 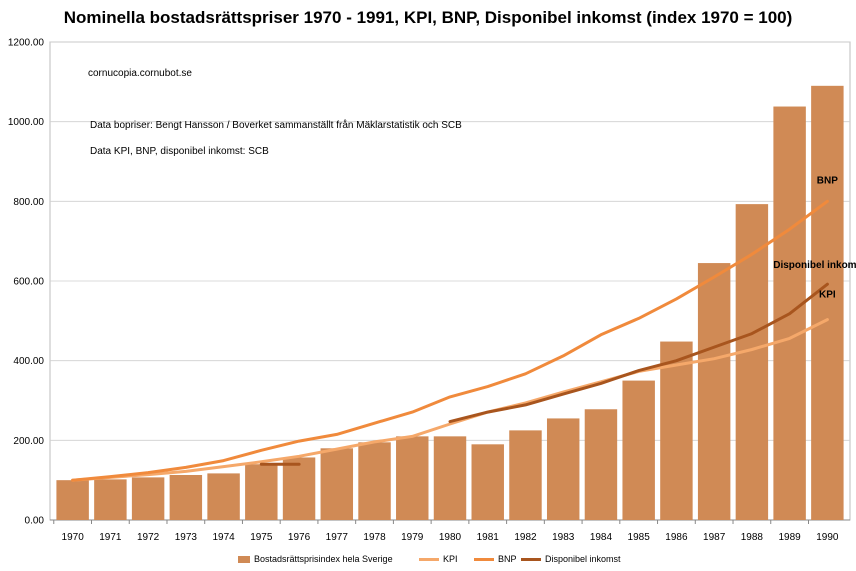 What do you see at coordinates (374, 537) in the screenshot?
I see `x-tick-label: 1978` at bounding box center [374, 537].